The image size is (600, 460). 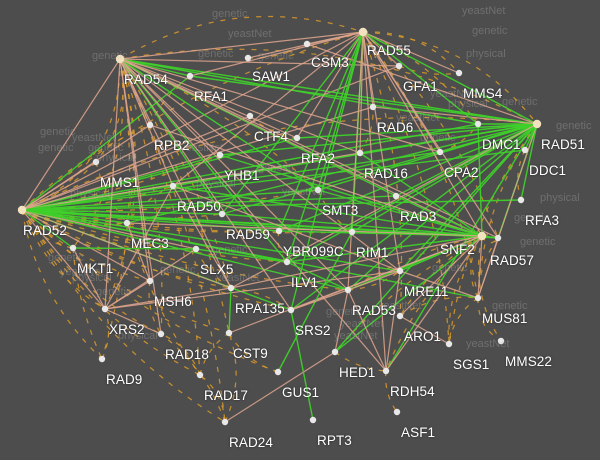 I want to click on graph-node-rad9, so click(x=102, y=359).